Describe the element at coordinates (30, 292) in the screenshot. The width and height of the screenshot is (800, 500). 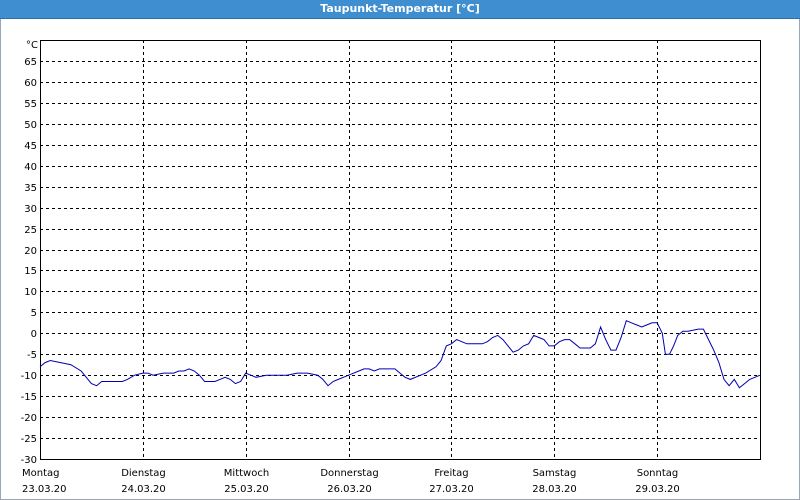
I see `y-tick-label: 10` at that location.